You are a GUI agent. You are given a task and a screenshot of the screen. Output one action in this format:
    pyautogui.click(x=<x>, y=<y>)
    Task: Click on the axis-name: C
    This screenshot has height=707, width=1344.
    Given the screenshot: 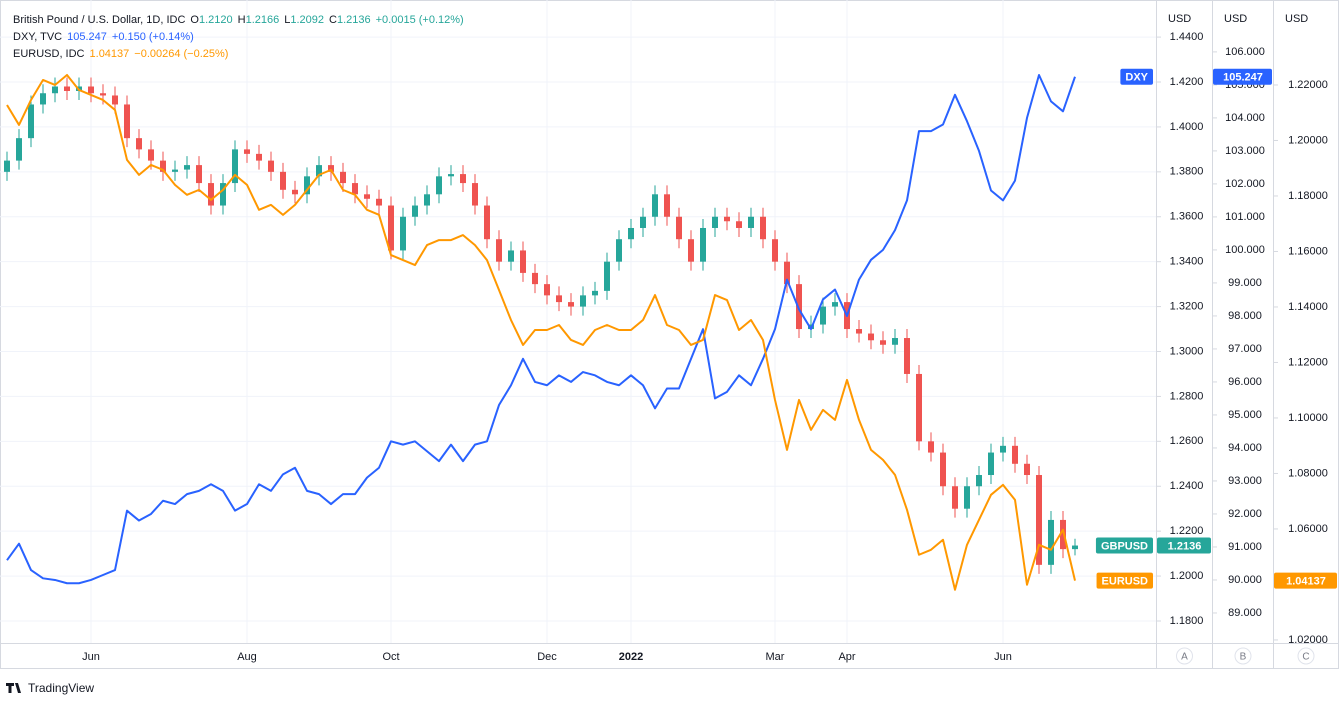 What is the action you would take?
    pyautogui.click(x=1305, y=657)
    